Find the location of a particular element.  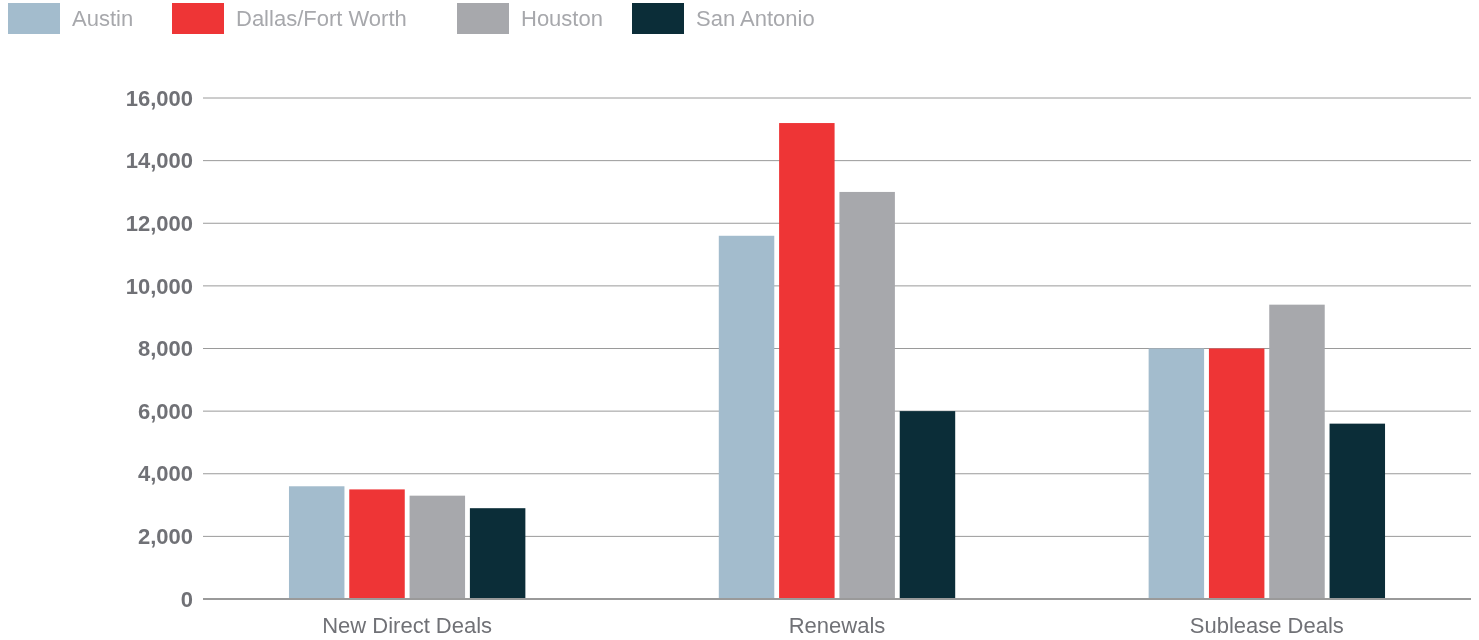

legend-label: Houston is located at coordinates (562, 18).